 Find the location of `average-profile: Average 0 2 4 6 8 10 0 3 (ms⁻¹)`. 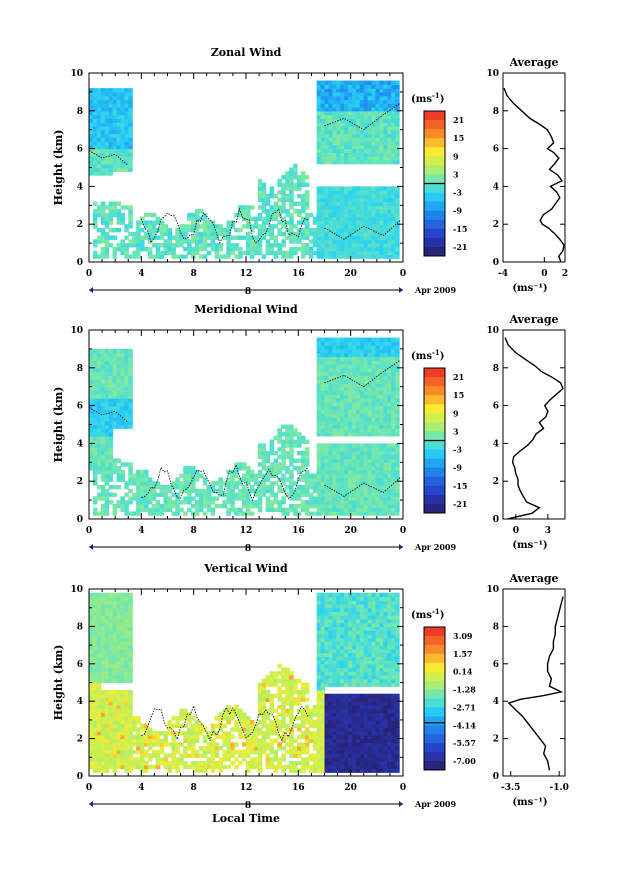

average-profile: Average 0 2 4 6 8 10 0 3 (ms⁻¹) is located at coordinates (526, 432).